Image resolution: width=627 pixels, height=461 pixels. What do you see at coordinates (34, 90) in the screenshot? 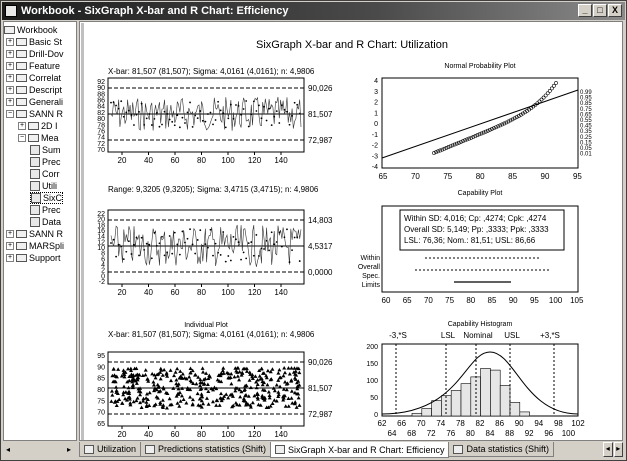
I see `tree-item: + Descript` at bounding box center [34, 90].